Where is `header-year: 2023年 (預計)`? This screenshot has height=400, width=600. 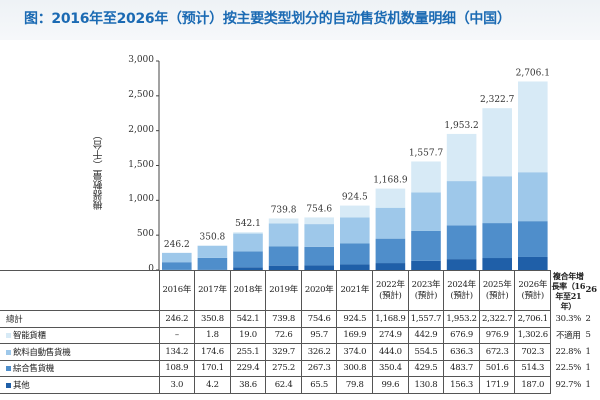 header-year: 2023年 (預計) is located at coordinates (426, 290).